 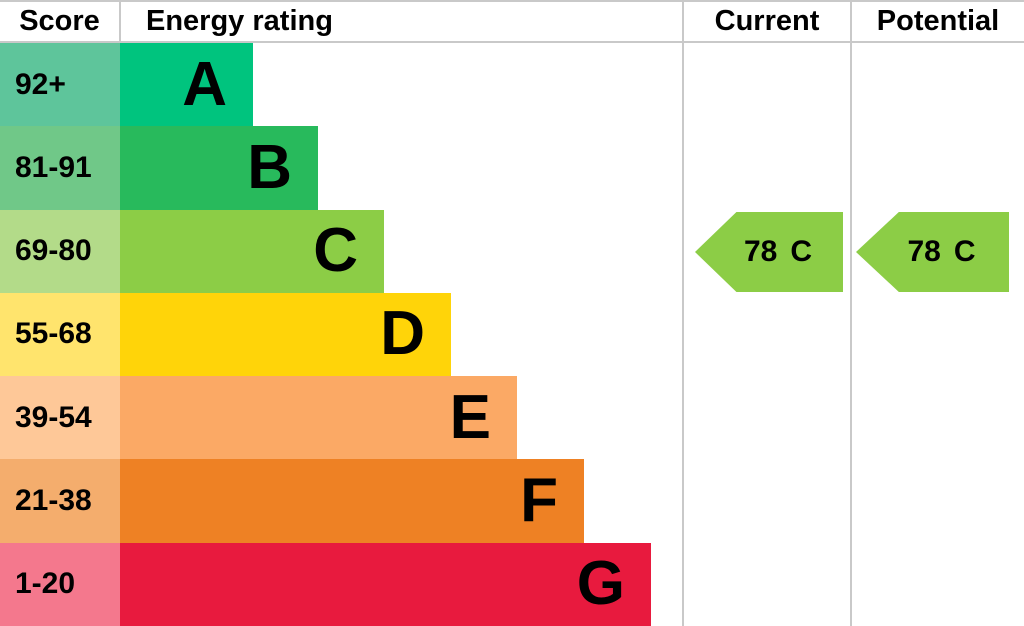 I want to click on score-range-g: 1-20, so click(x=60, y=584).